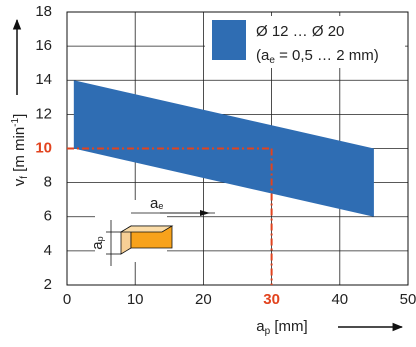  What do you see at coordinates (43, 79) in the screenshot?
I see `y-tick-label: 14` at bounding box center [43, 79].